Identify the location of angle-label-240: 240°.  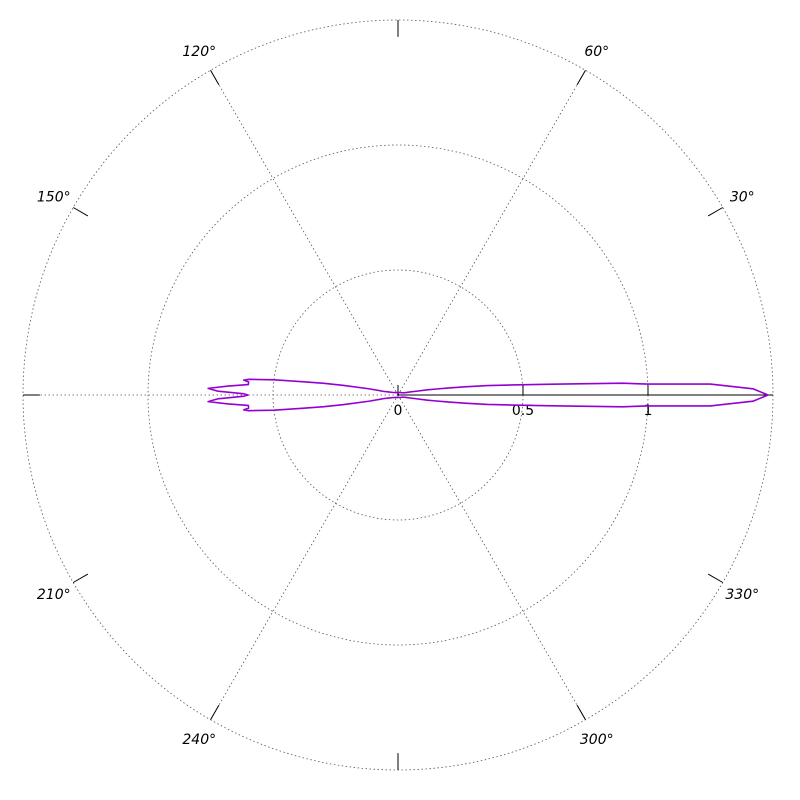
(199, 740).